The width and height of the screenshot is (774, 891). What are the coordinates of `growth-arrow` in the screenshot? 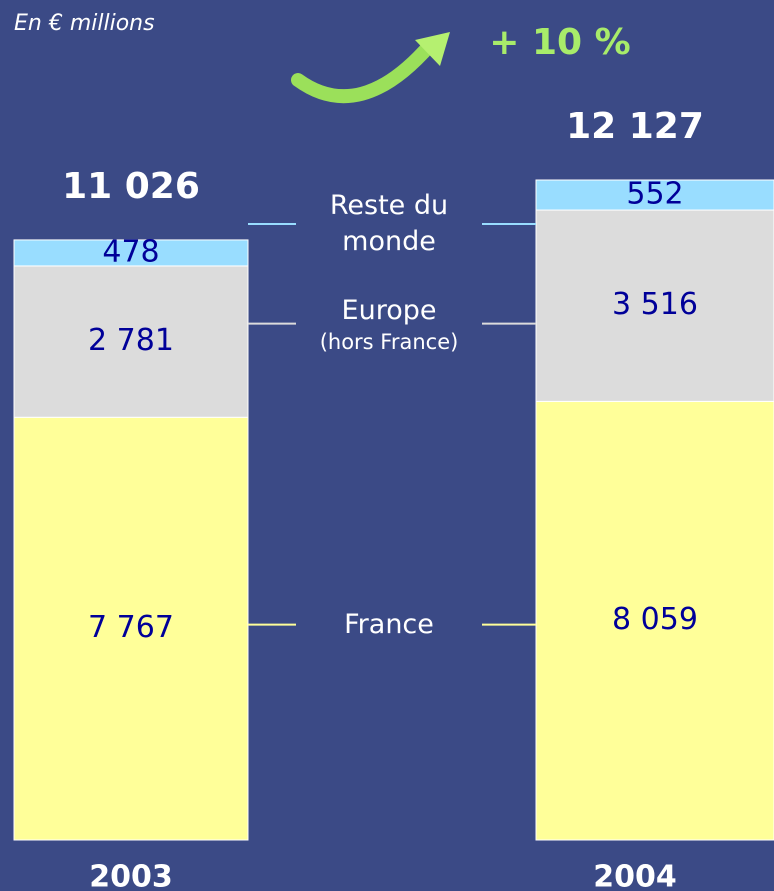 It's located at (364, 71).